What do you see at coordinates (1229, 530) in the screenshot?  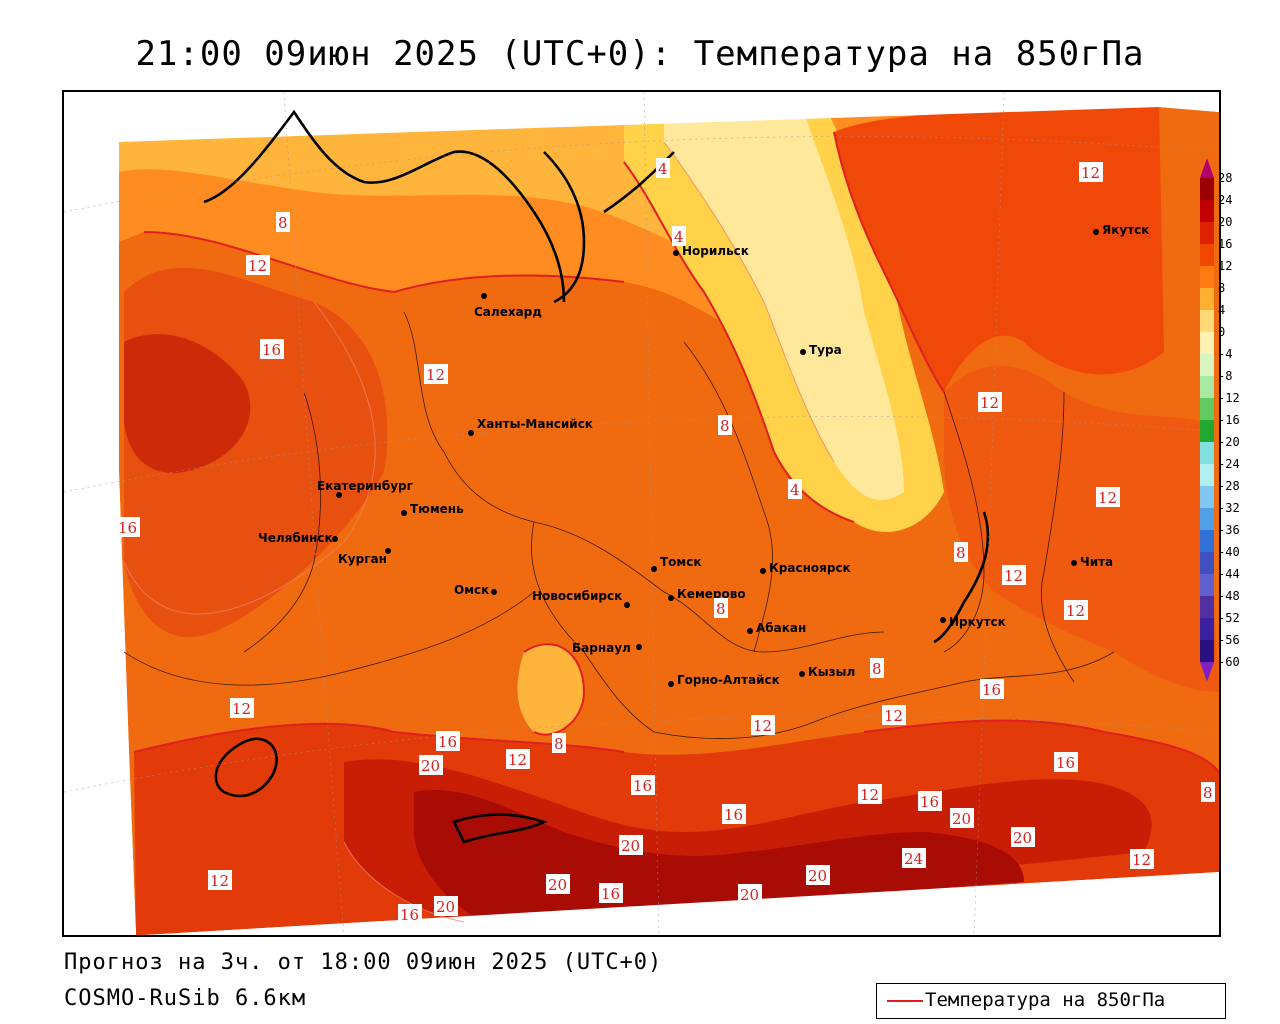 I see `colorbar-tick-label: -36` at bounding box center [1229, 530].